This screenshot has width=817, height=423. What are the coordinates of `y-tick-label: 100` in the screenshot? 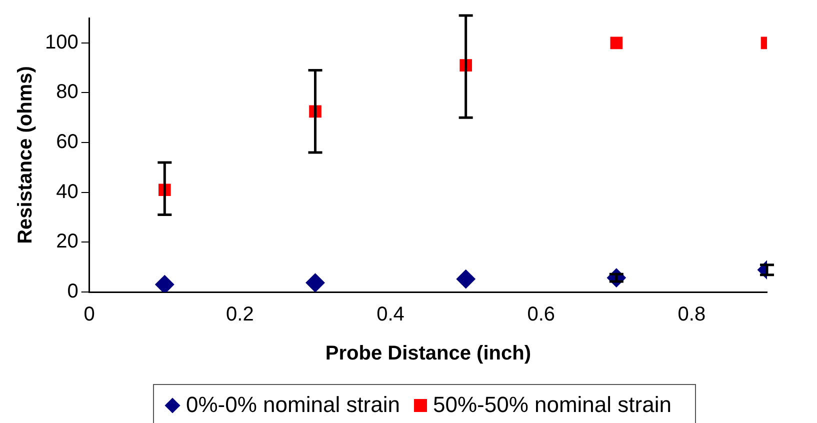 It's located at (61, 42).